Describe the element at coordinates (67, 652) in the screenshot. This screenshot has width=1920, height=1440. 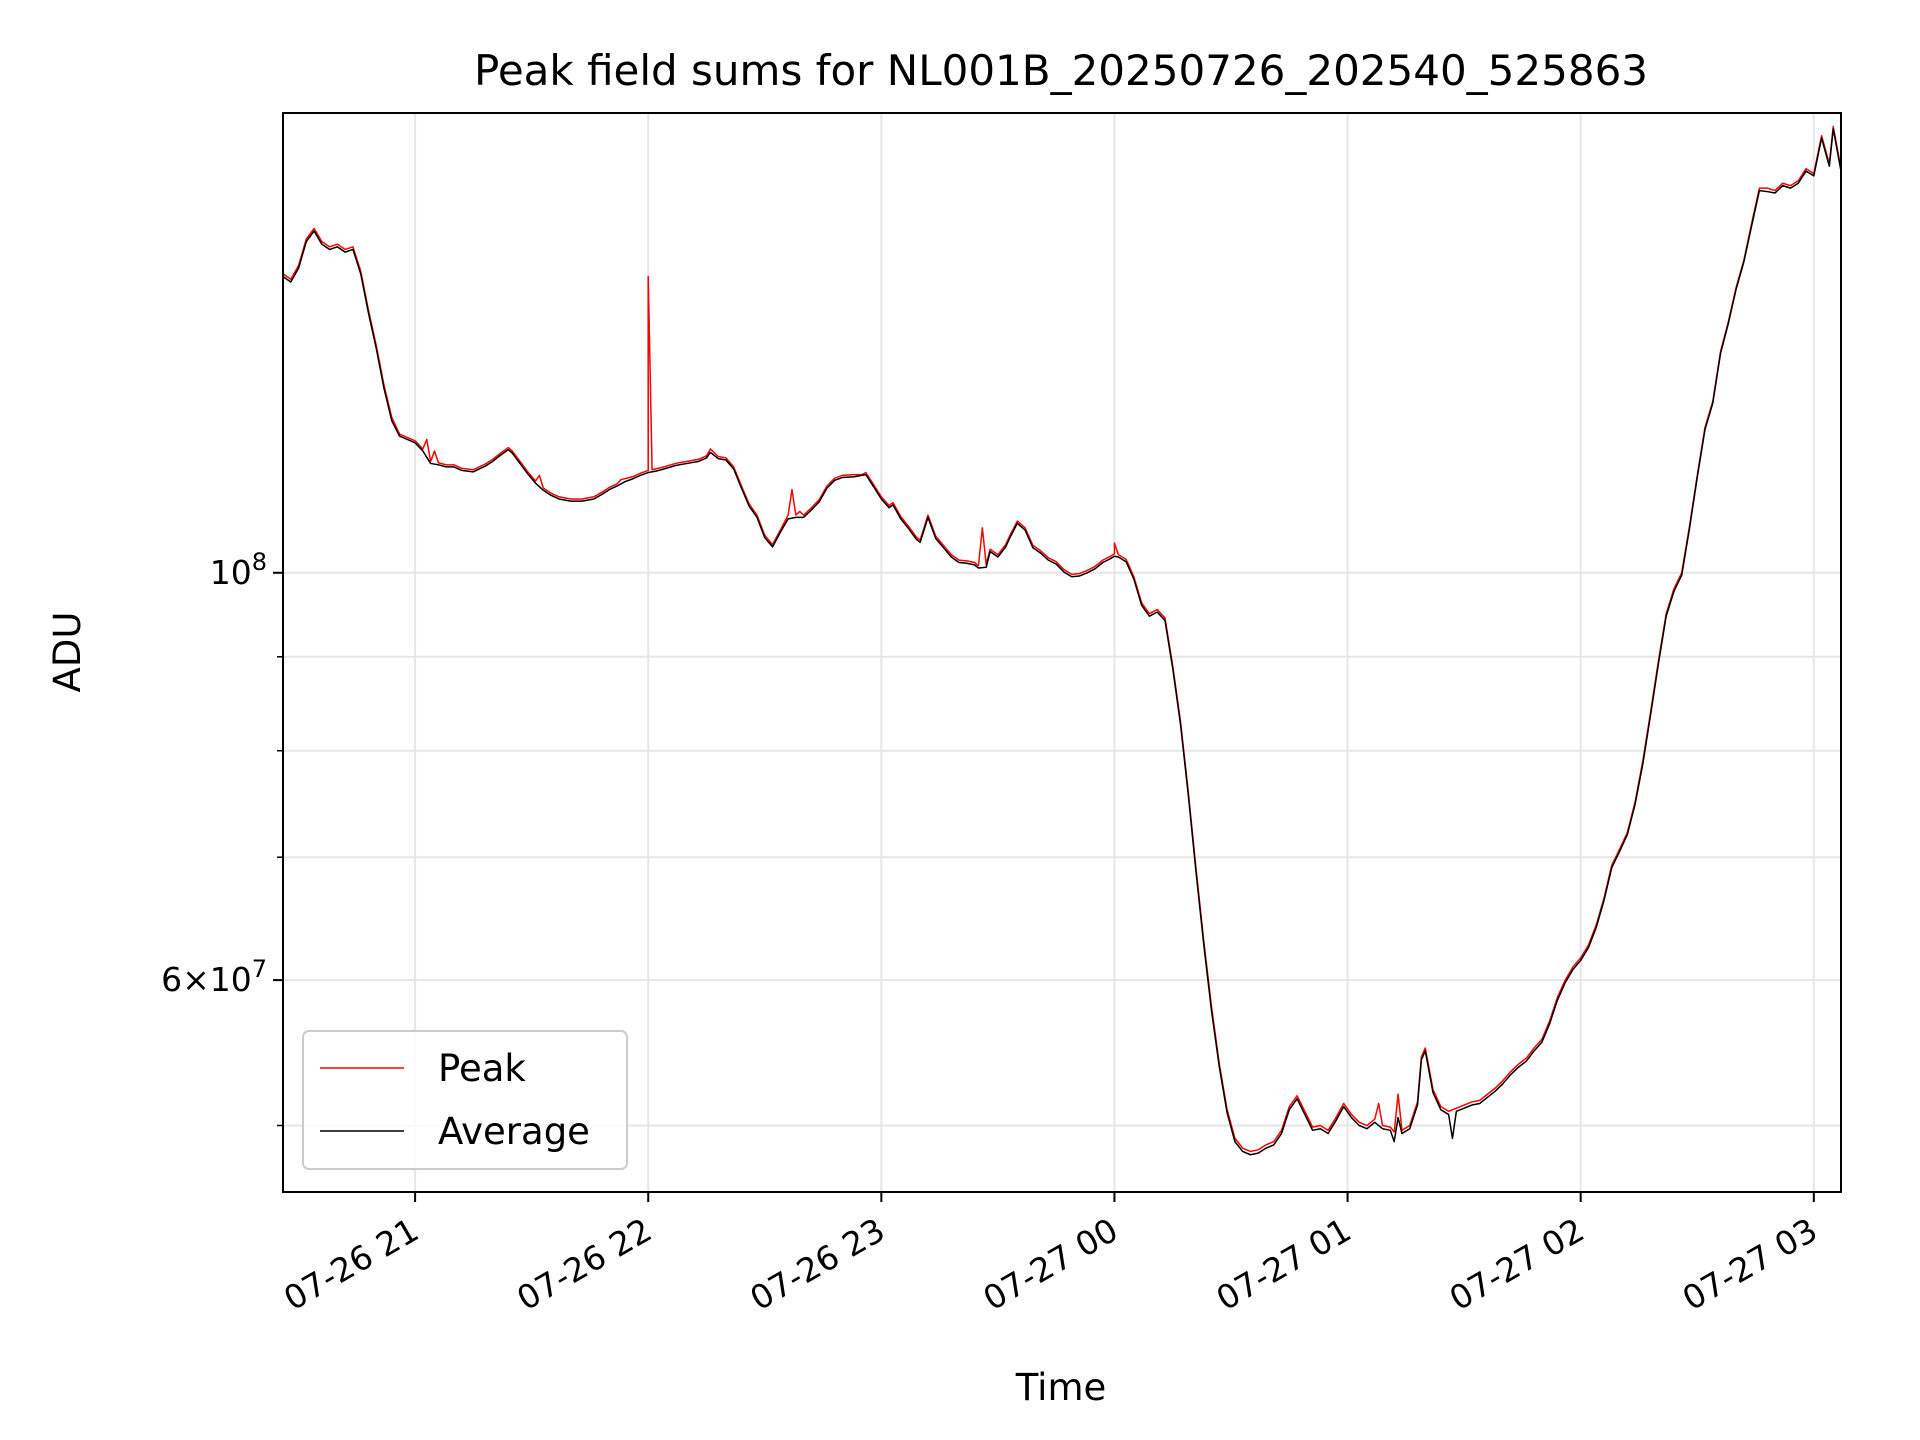
I see `y-axis-label: ADU` at that location.